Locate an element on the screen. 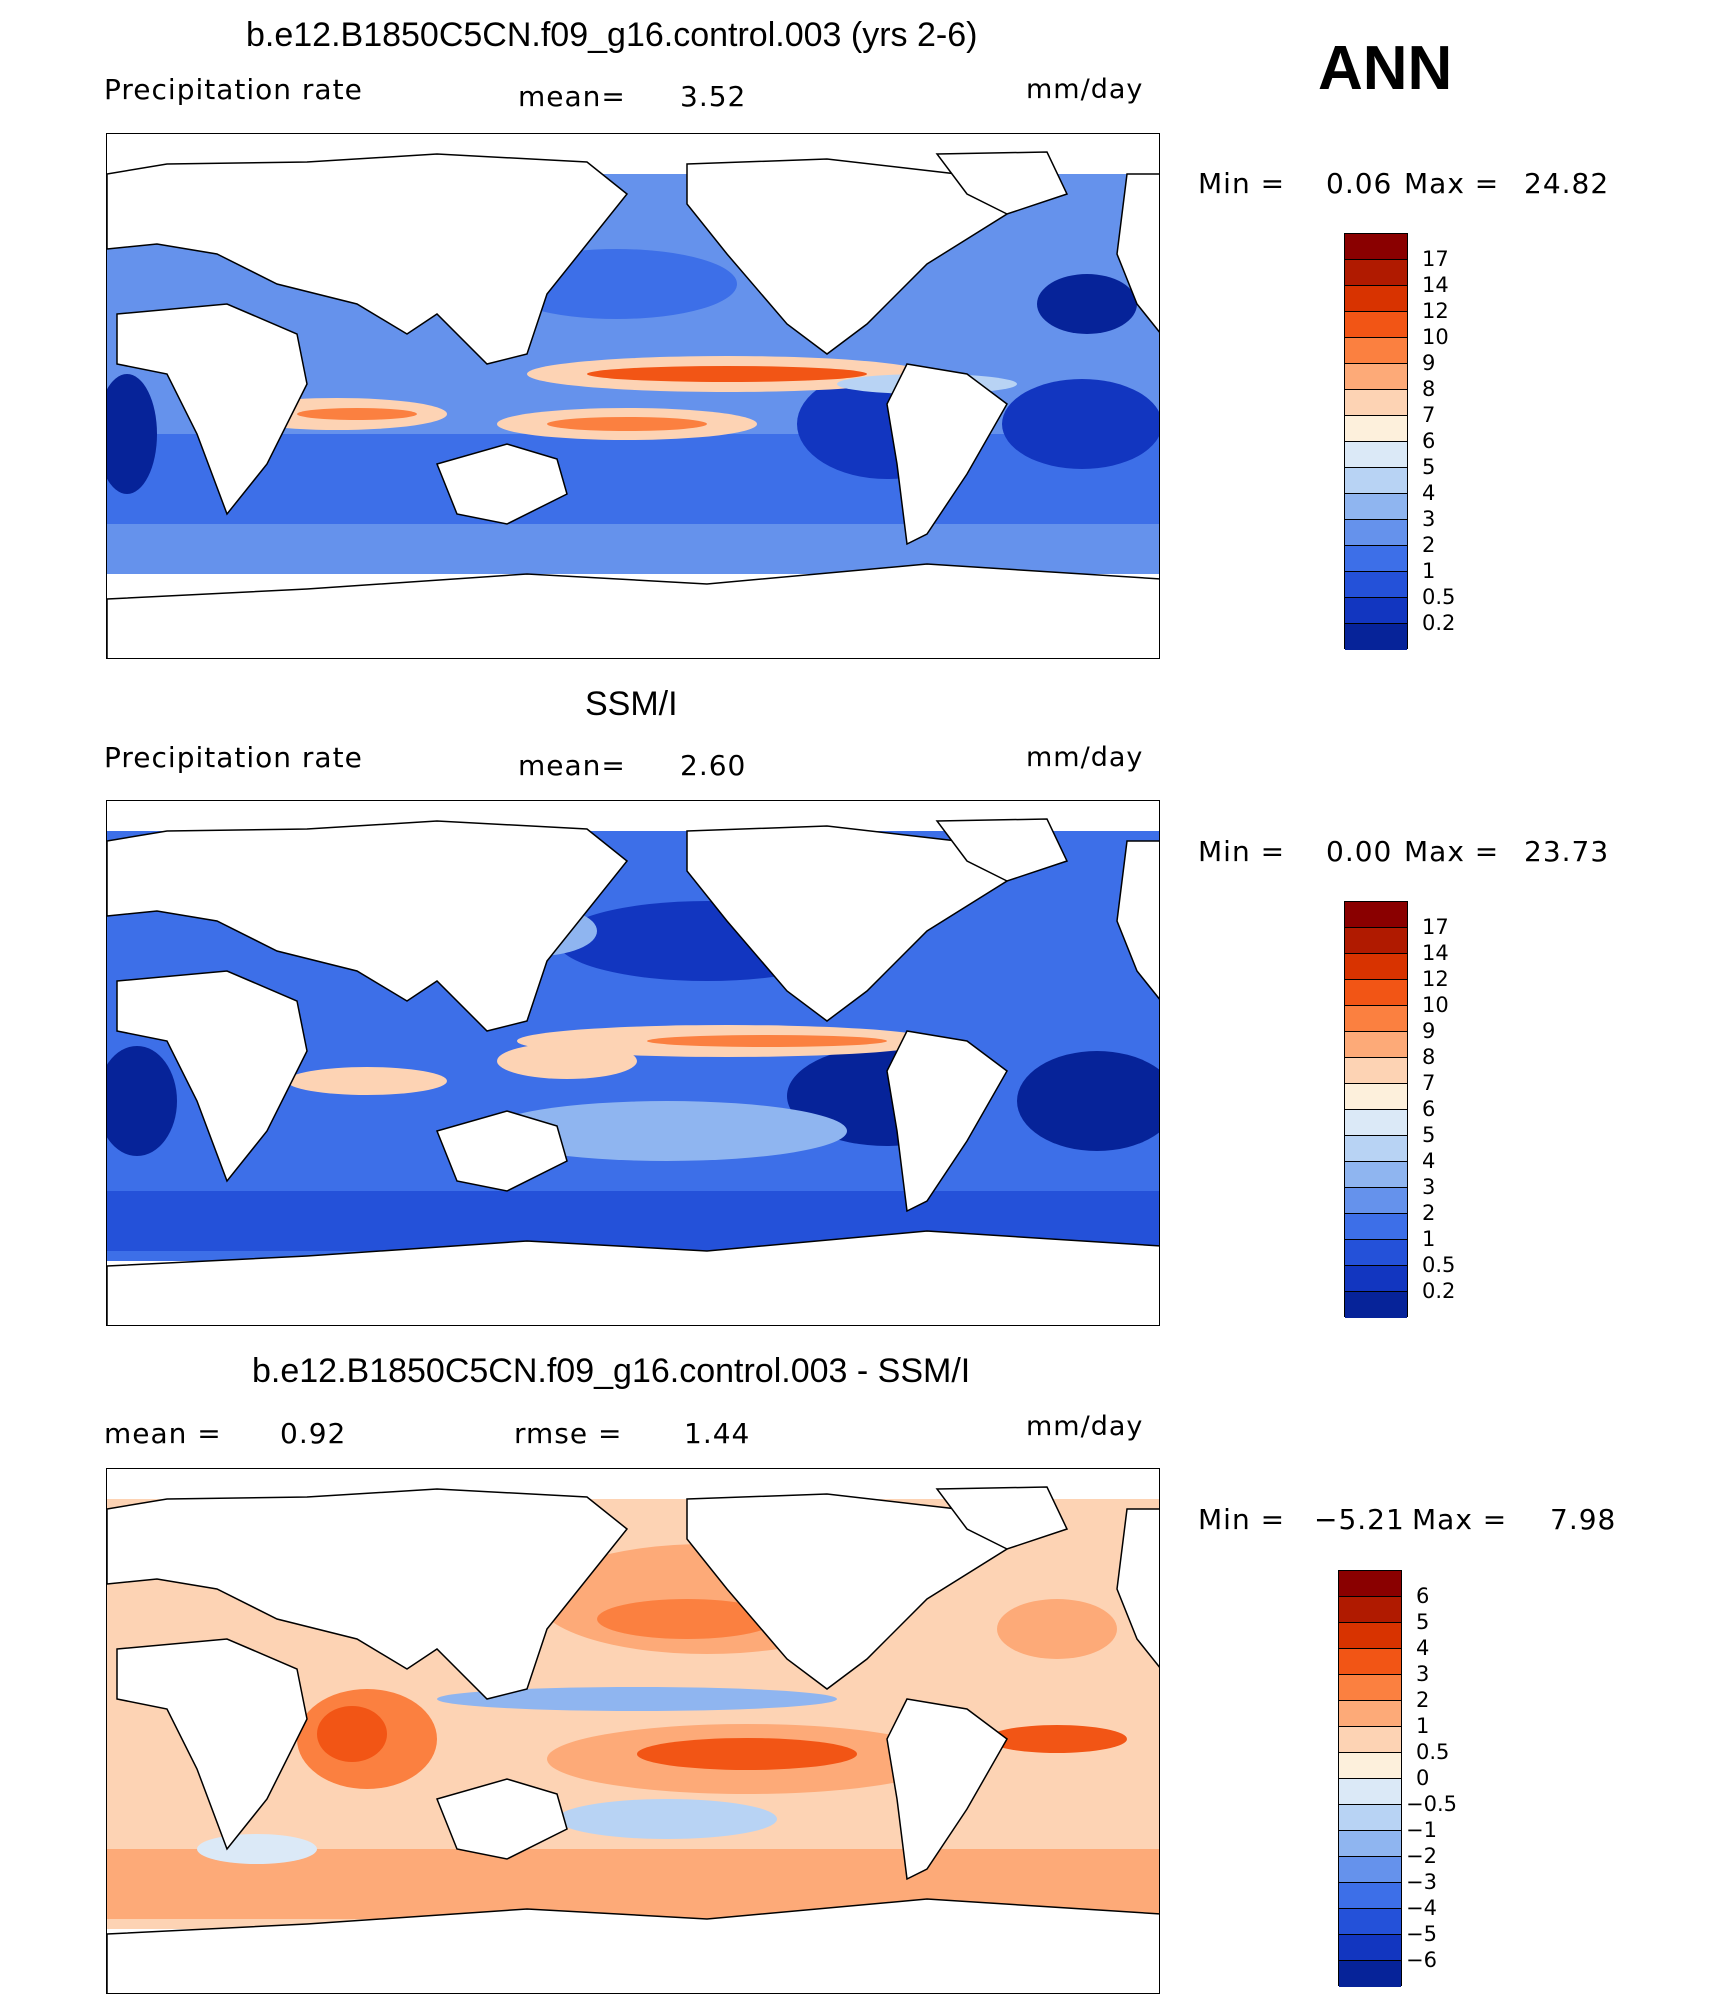 The height and width of the screenshot is (1997, 1710). panel-obs-units: mm/day is located at coordinates (1085, 757).